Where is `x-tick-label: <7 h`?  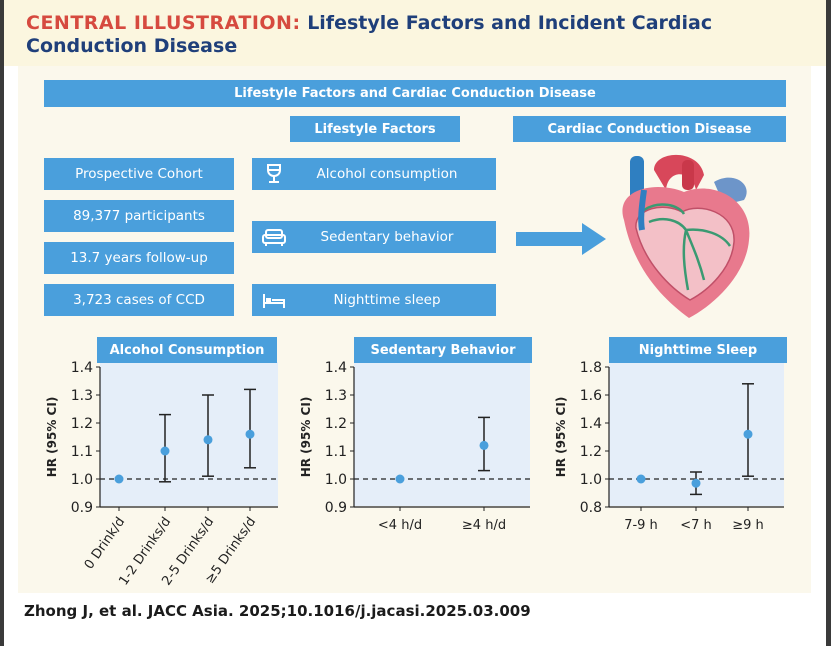
x-tick-label: <7 h is located at coordinates (696, 525).